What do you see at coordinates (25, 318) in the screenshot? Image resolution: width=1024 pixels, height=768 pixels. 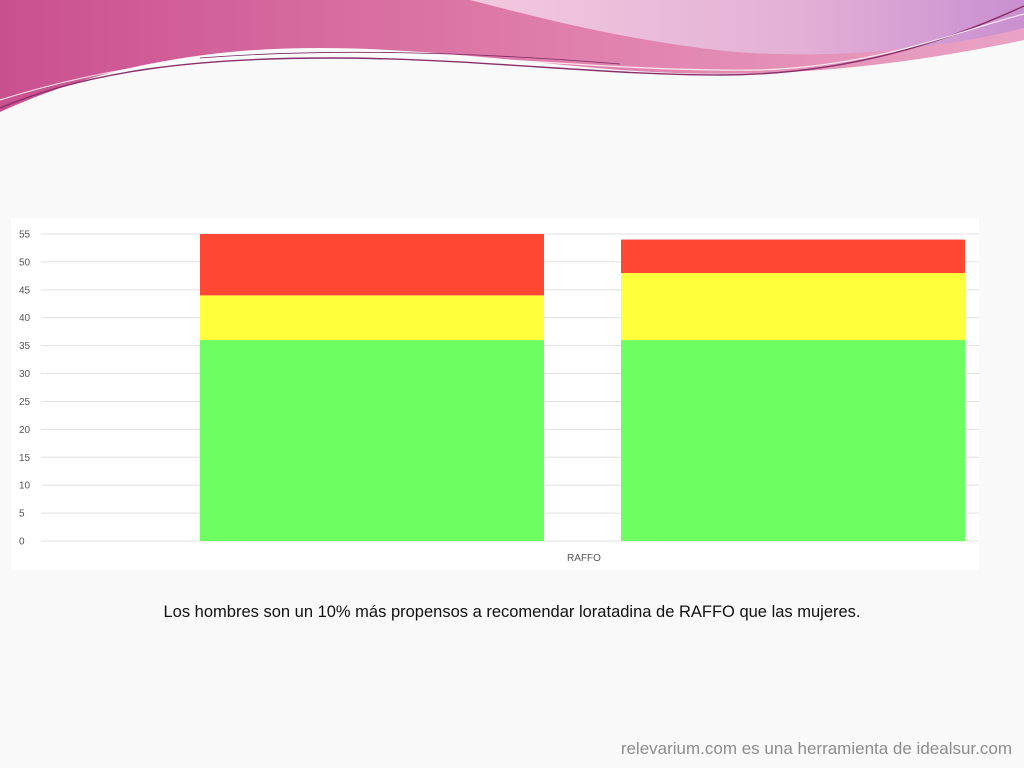 I see `y-tick-label: 40` at bounding box center [25, 318].